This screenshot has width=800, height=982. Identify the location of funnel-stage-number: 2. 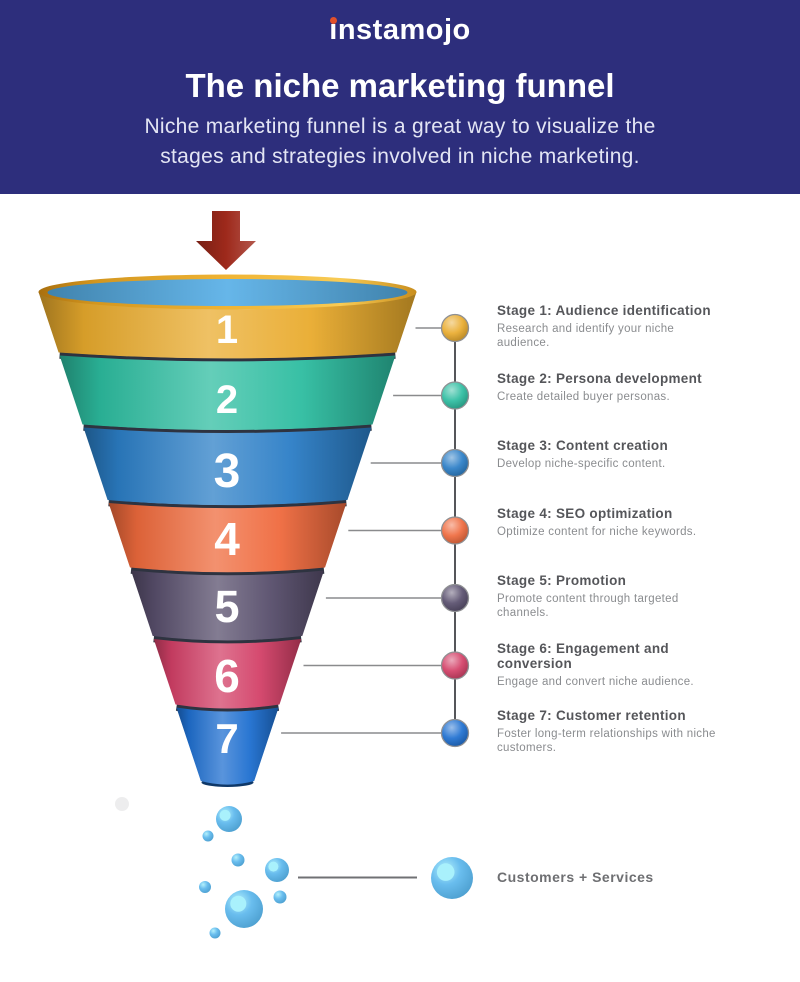
(227, 400).